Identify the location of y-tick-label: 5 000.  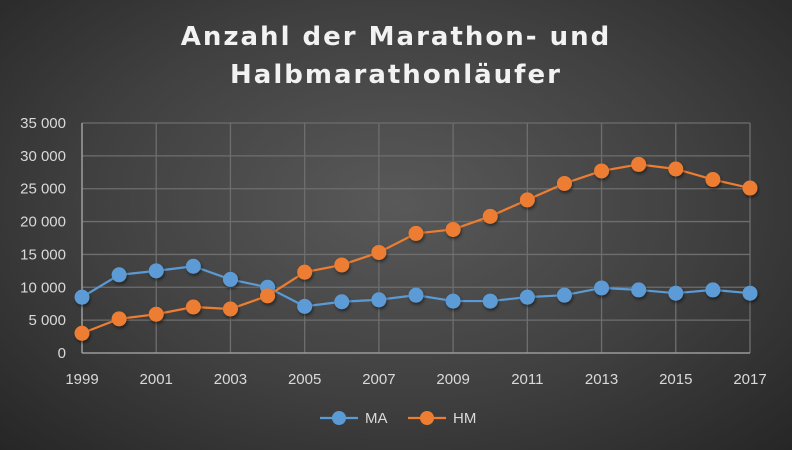
(47, 320).